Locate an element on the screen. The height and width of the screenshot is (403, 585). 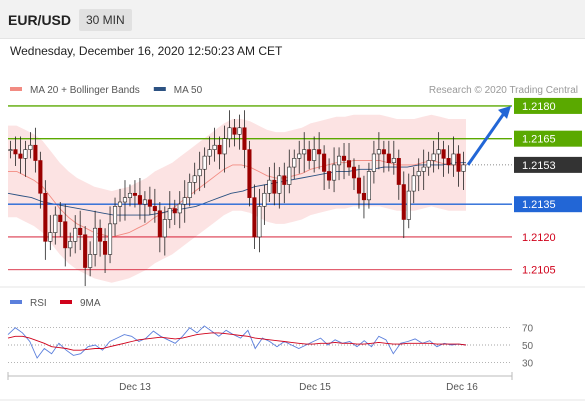
timeframe-badge: 30 MIN is located at coordinates (105, 20).